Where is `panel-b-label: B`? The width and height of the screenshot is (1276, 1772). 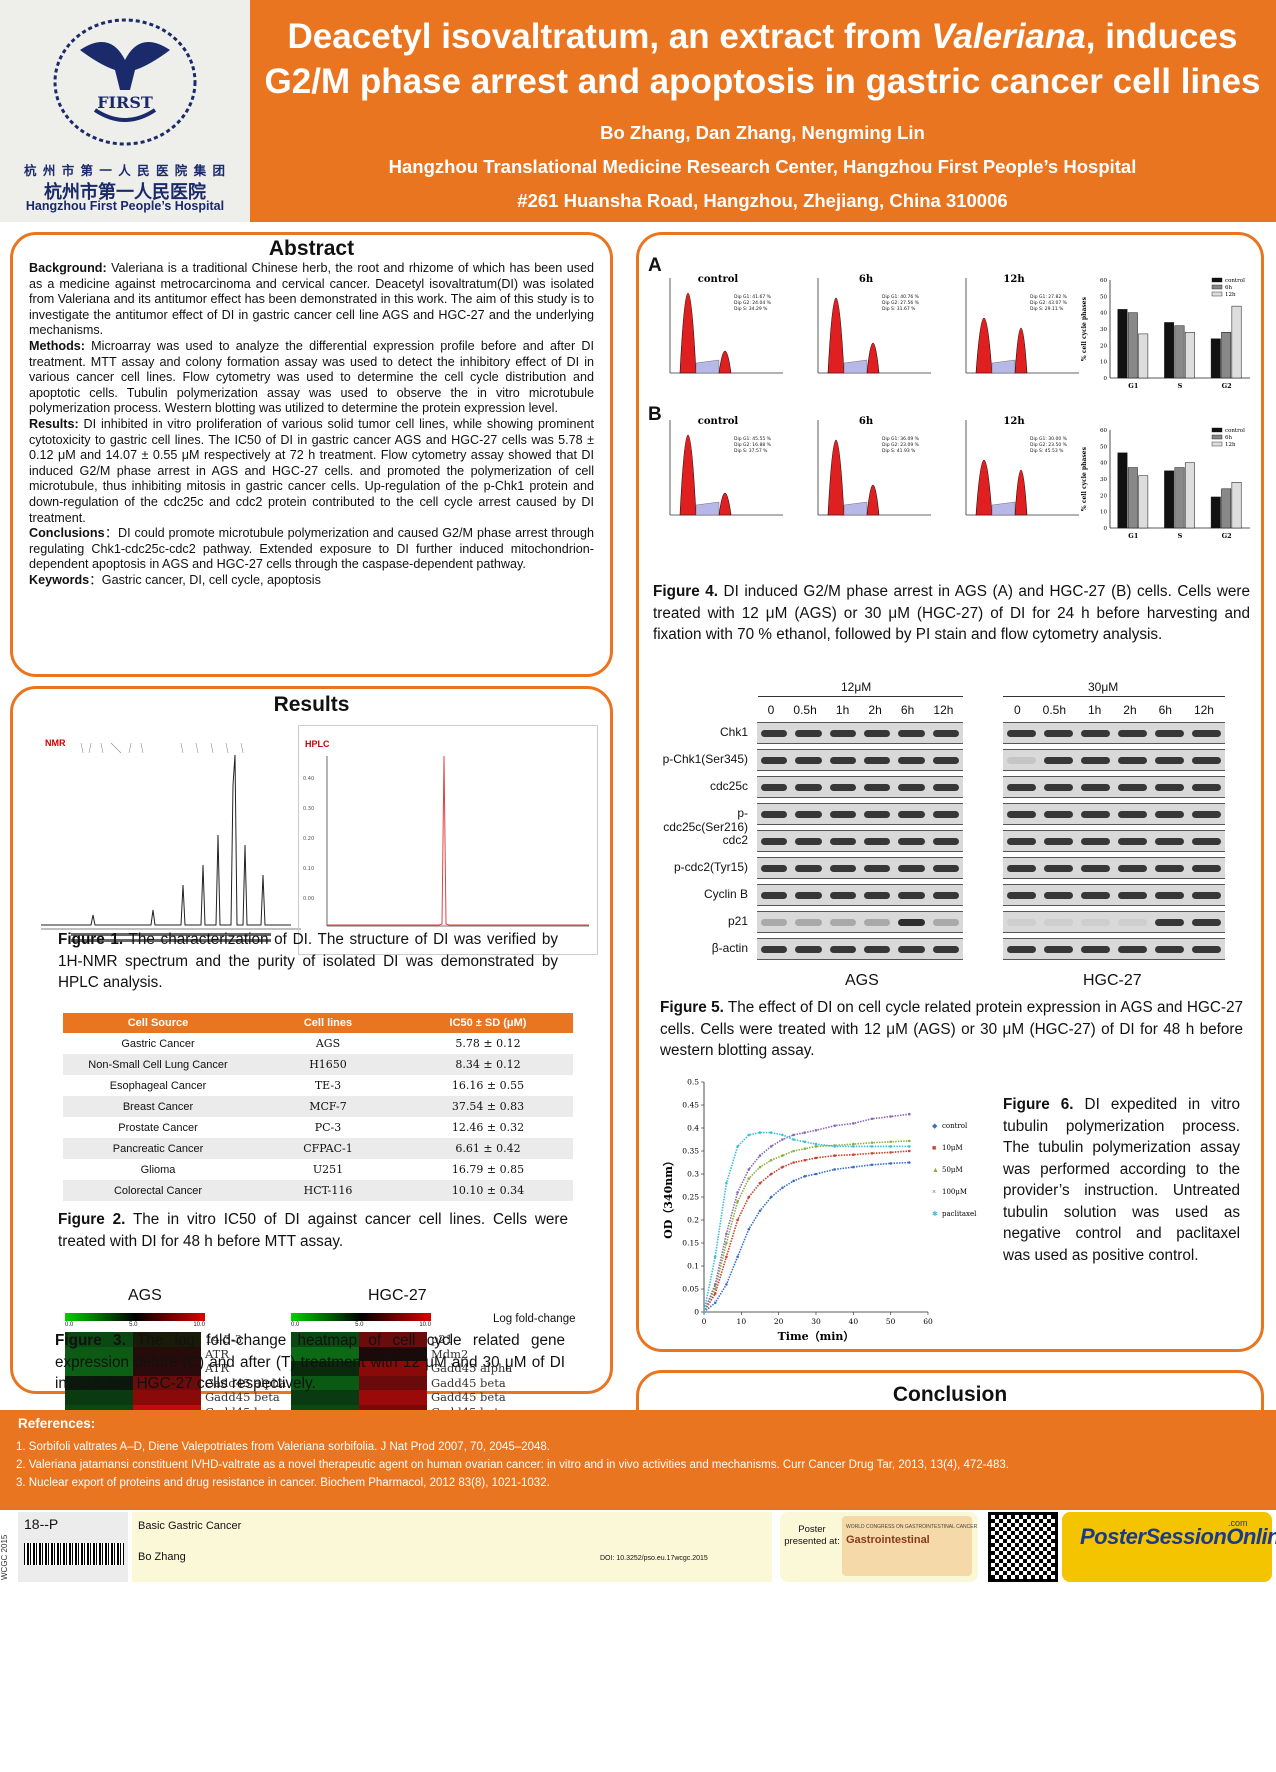
panel-b-label: B is located at coordinates (655, 414).